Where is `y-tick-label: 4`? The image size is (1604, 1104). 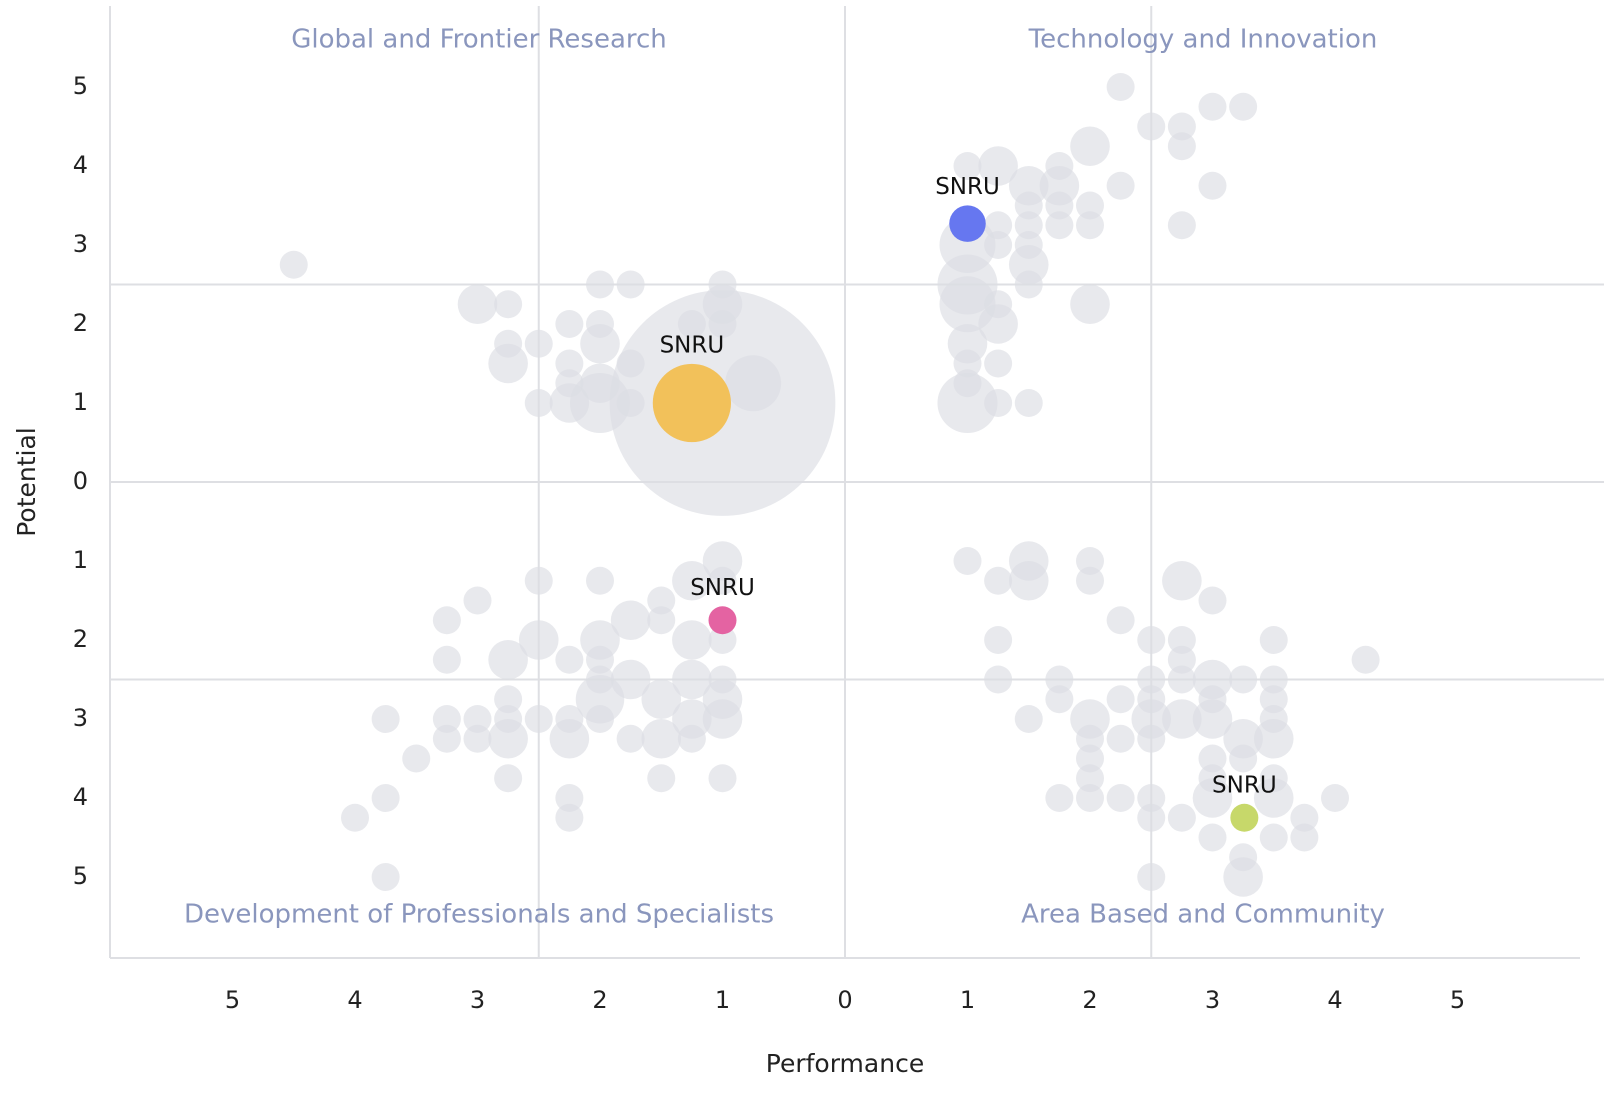
y-tick-label: 4 is located at coordinates (80, 165).